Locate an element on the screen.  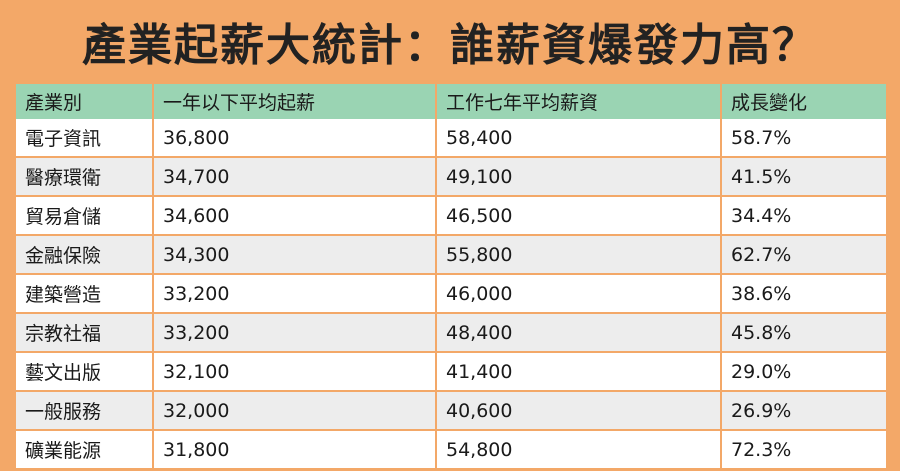
cell-industry: 醫療環衛 is located at coordinates (85, 177).